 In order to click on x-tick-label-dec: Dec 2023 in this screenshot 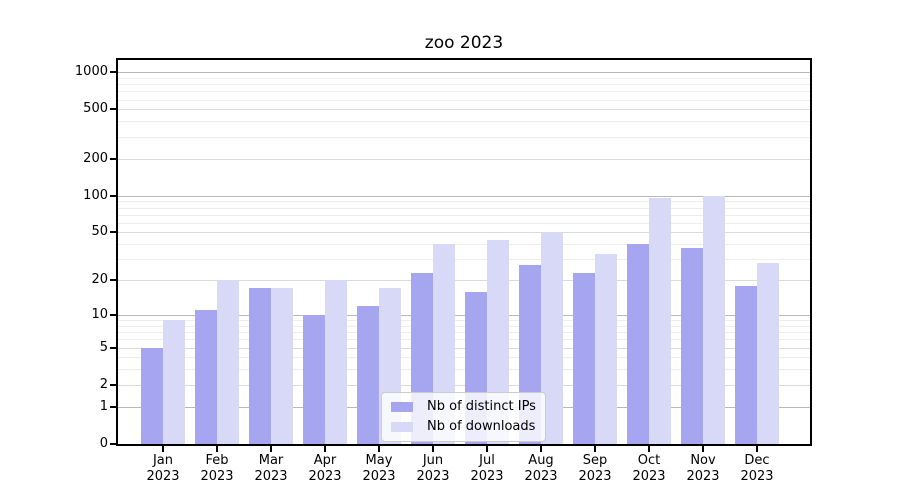, I will do `click(757, 469)`.